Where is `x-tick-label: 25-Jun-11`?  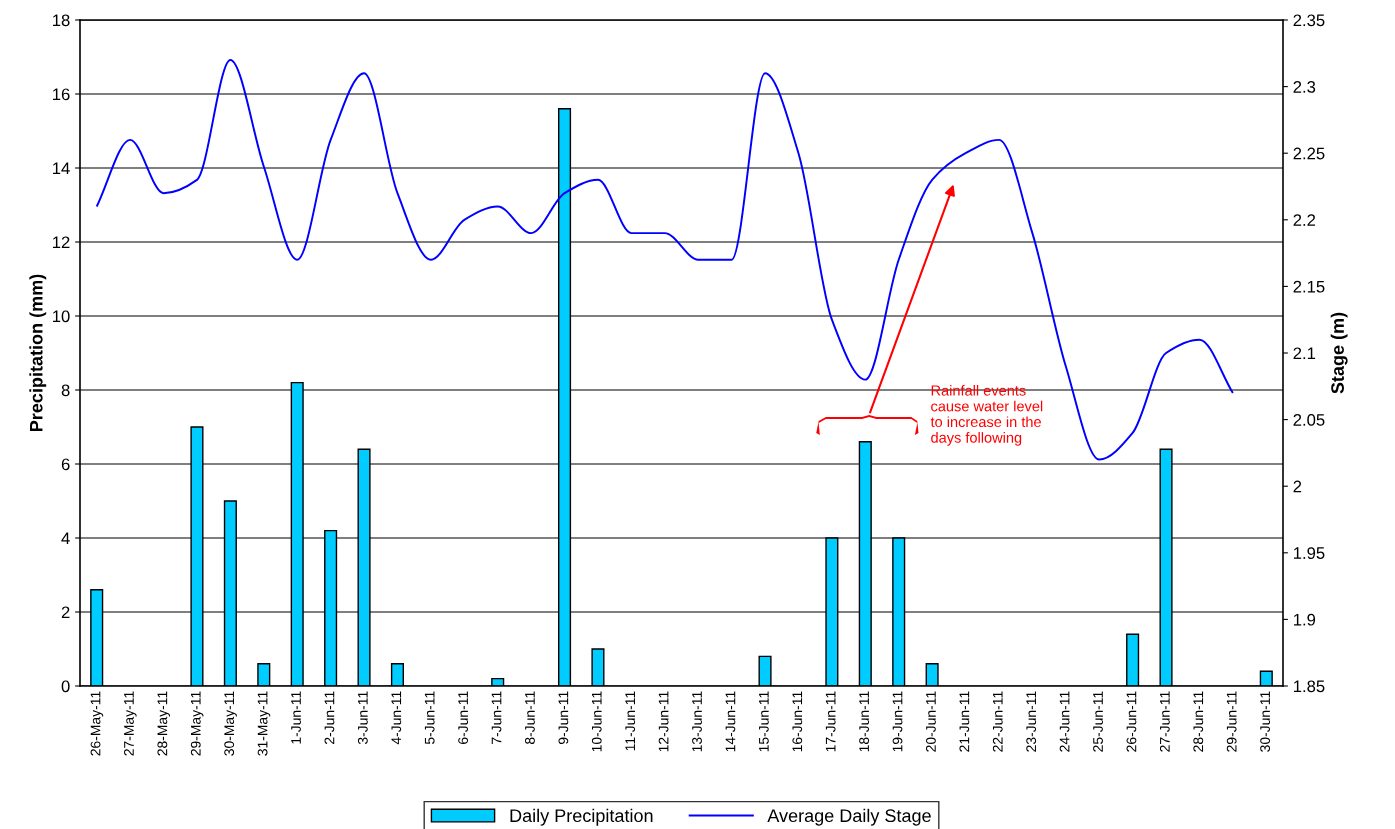
x-tick-label: 25-Jun-11 is located at coordinates (1098, 721).